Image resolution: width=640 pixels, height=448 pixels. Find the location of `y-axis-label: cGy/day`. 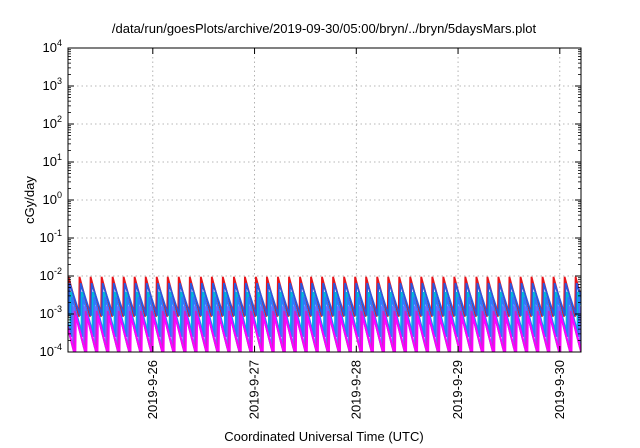

y-axis-label: cGy/day is located at coordinates (29, 200).